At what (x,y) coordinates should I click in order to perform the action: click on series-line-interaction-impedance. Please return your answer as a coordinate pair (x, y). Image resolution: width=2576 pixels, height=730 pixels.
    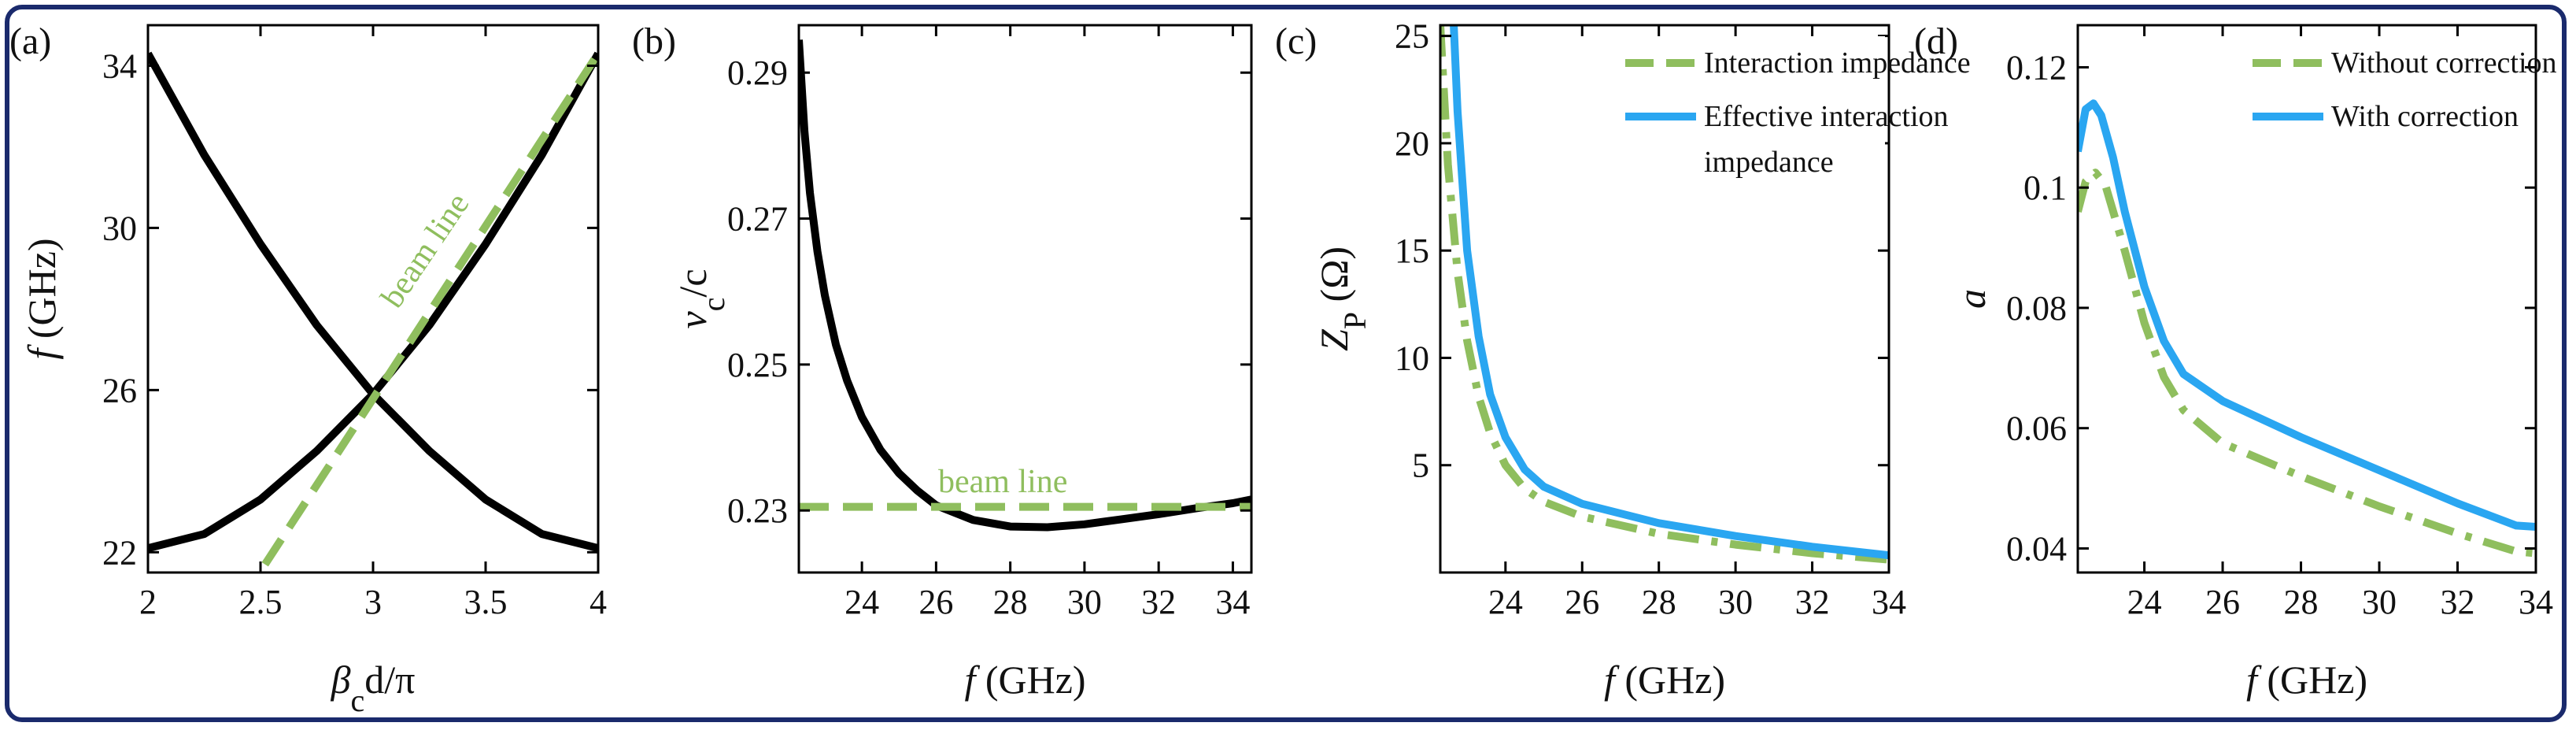
    Looking at the image, I should click on (1664, 294).